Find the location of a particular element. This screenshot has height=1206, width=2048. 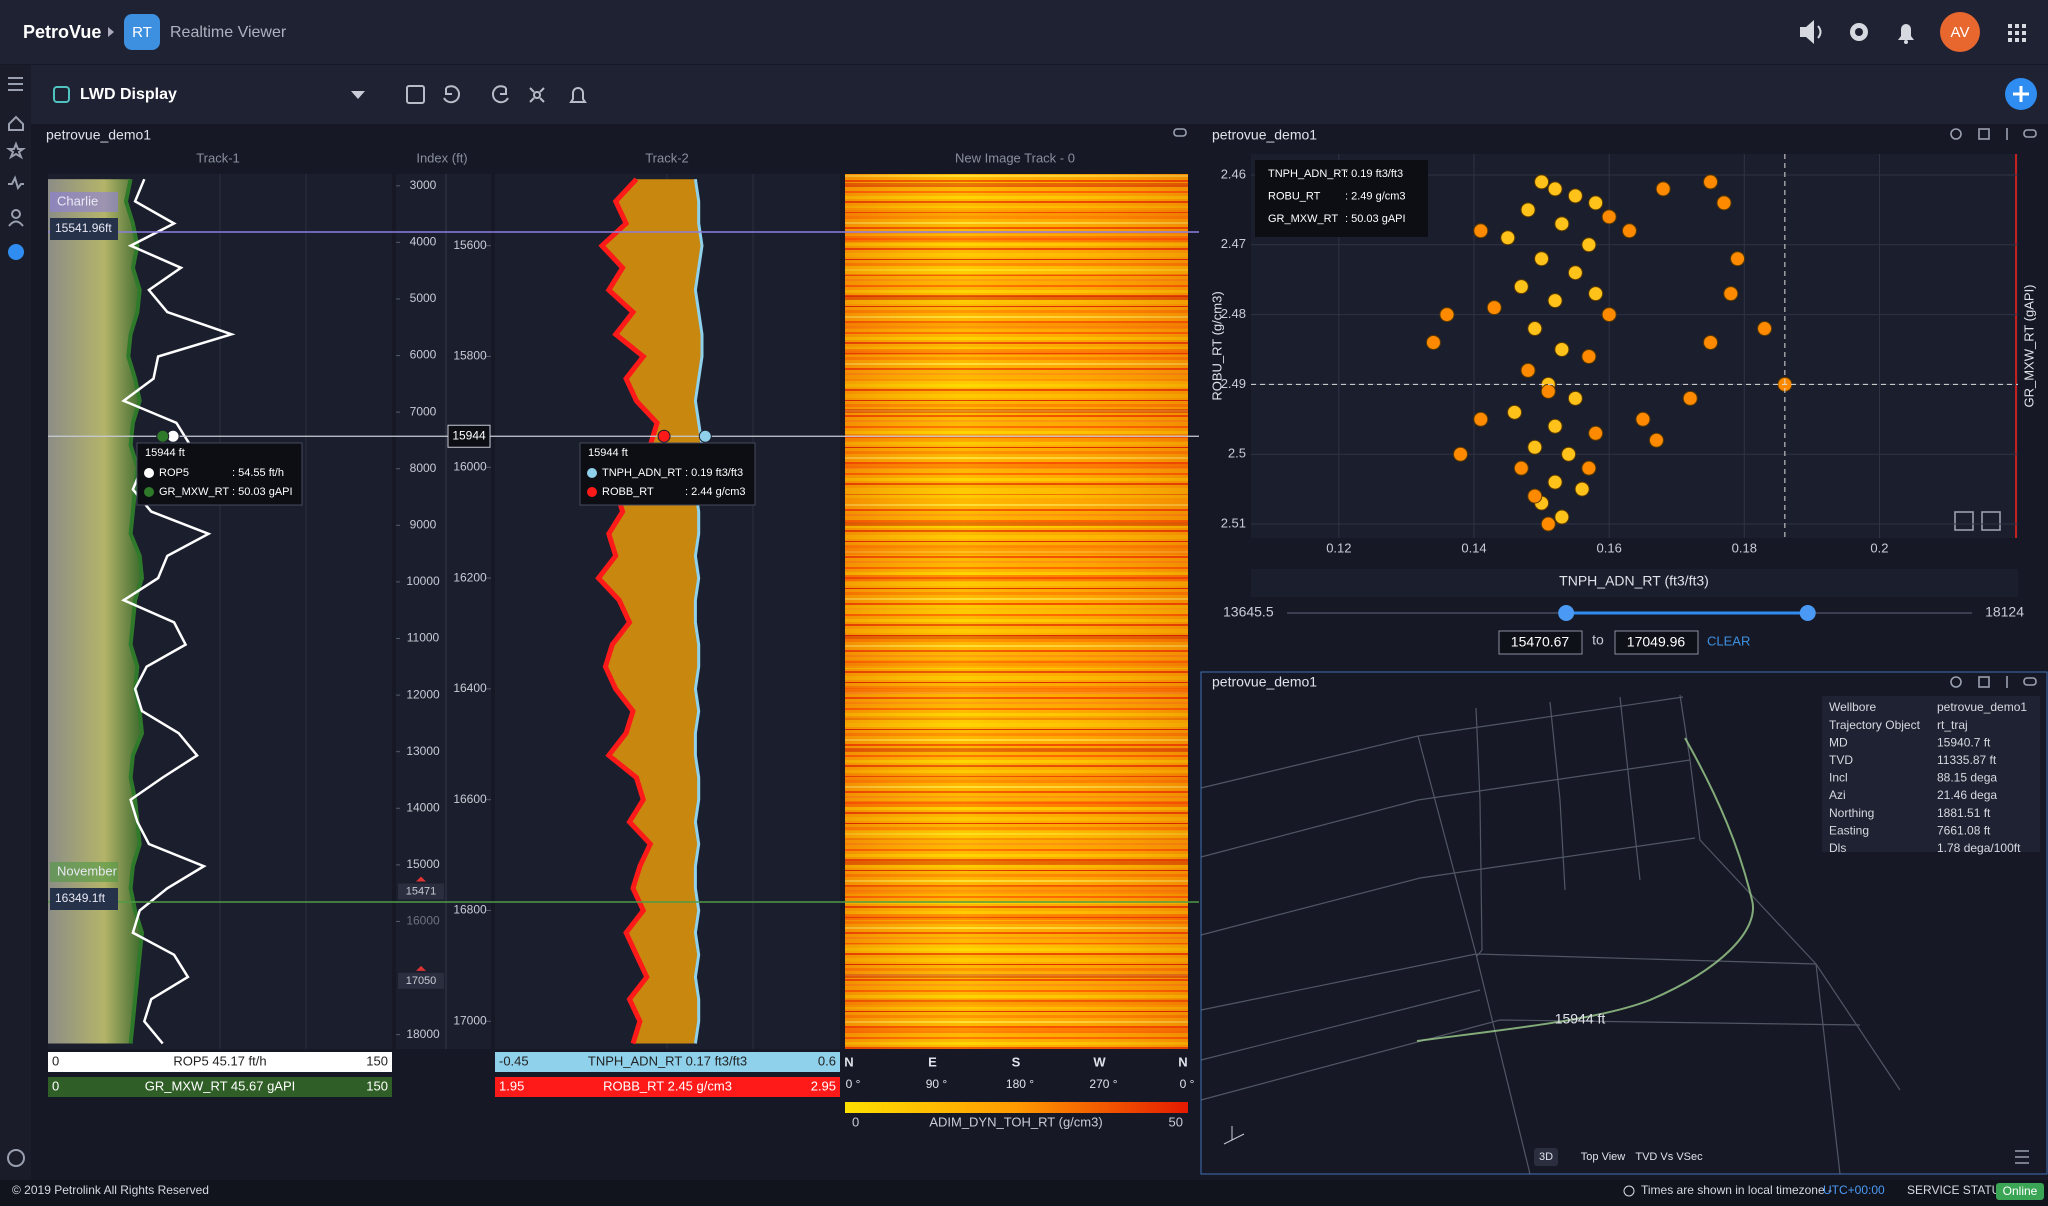

marker-name: November is located at coordinates (87, 870).